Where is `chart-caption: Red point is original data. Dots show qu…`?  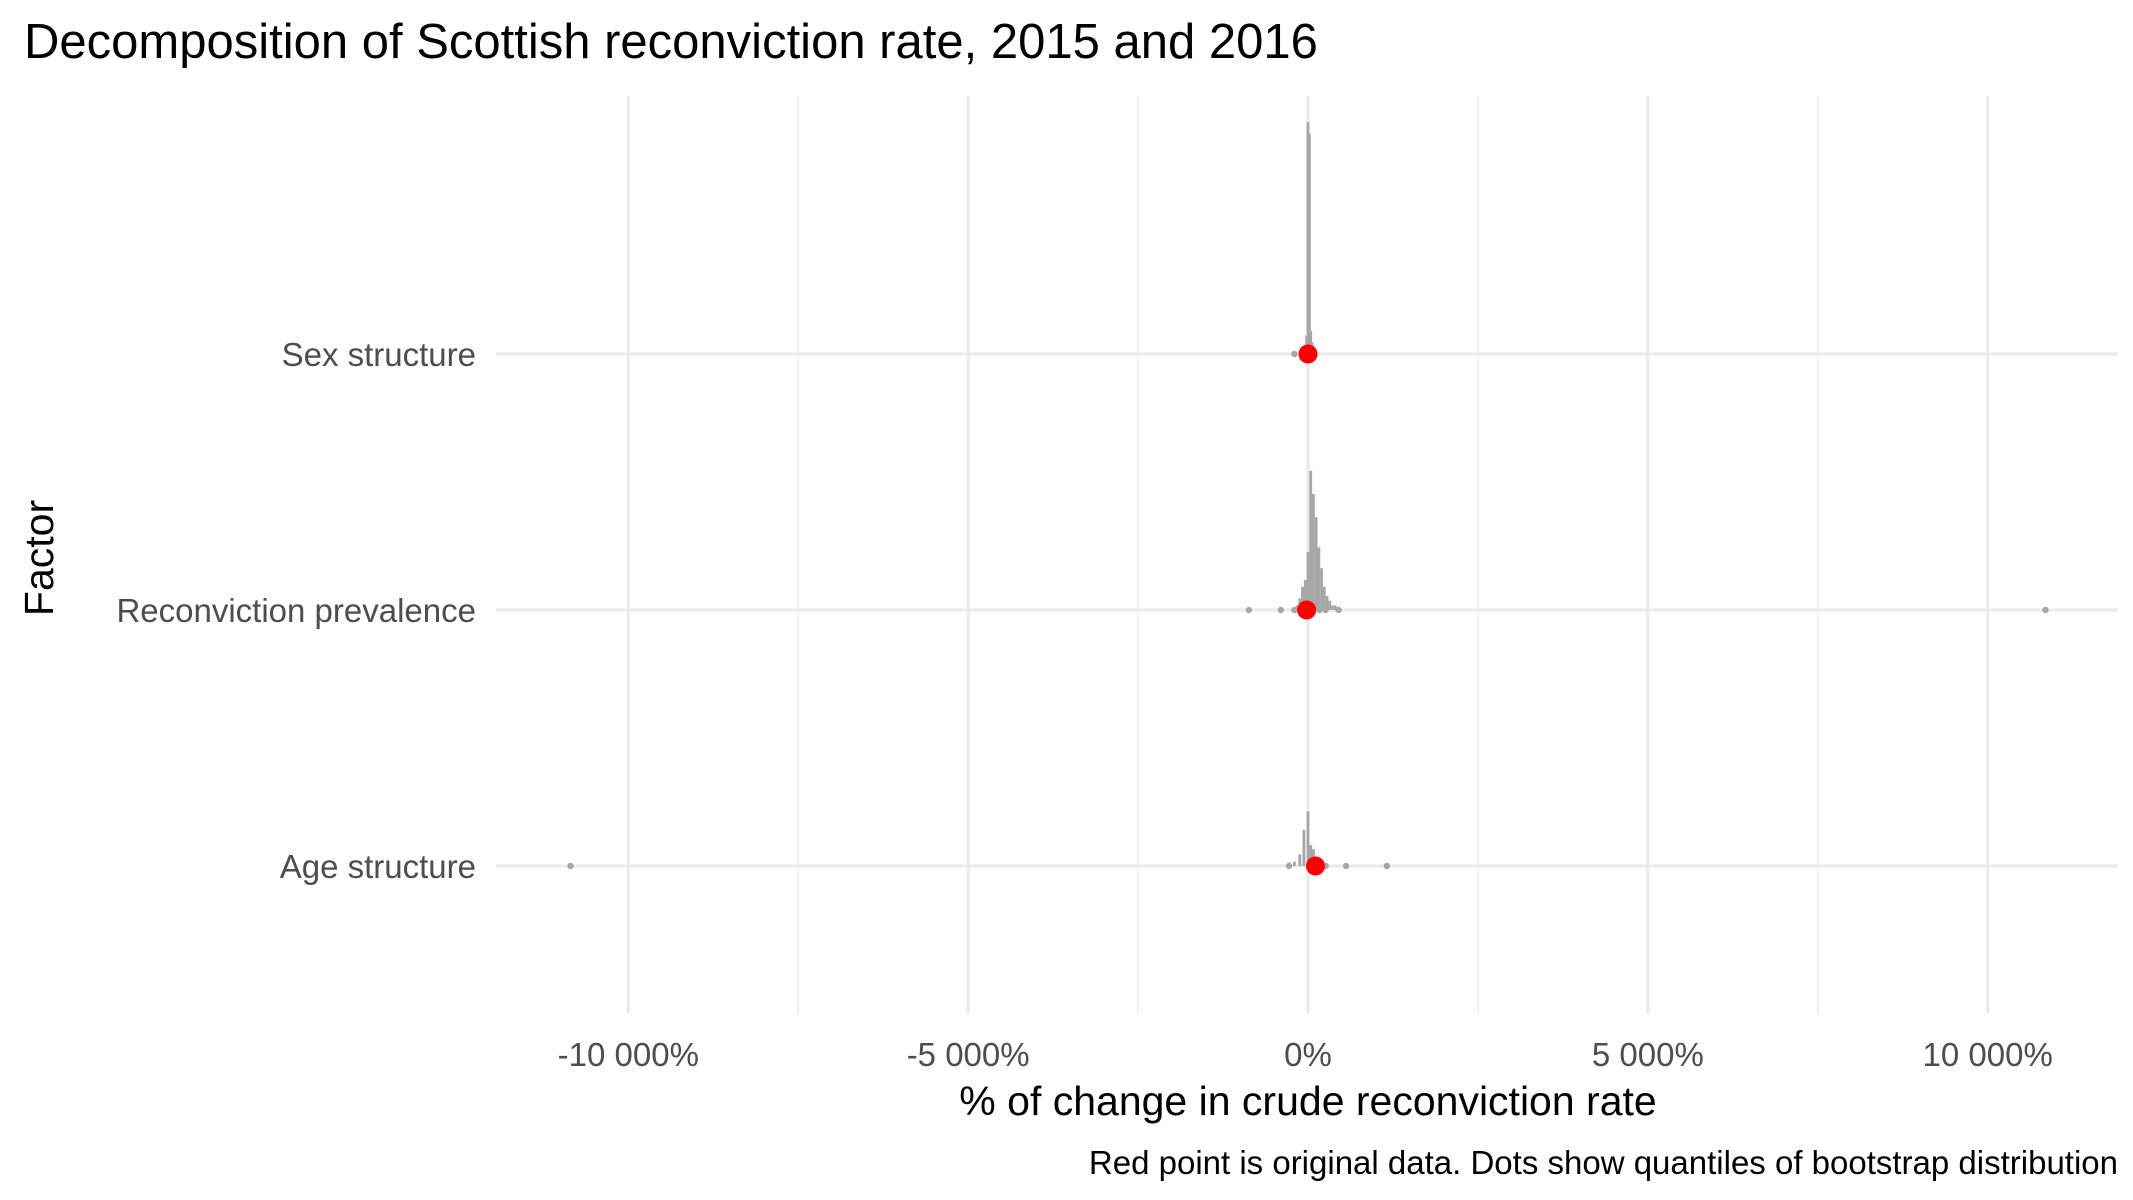 chart-caption: Red point is original data. Dots show qu… is located at coordinates (1603, 1162).